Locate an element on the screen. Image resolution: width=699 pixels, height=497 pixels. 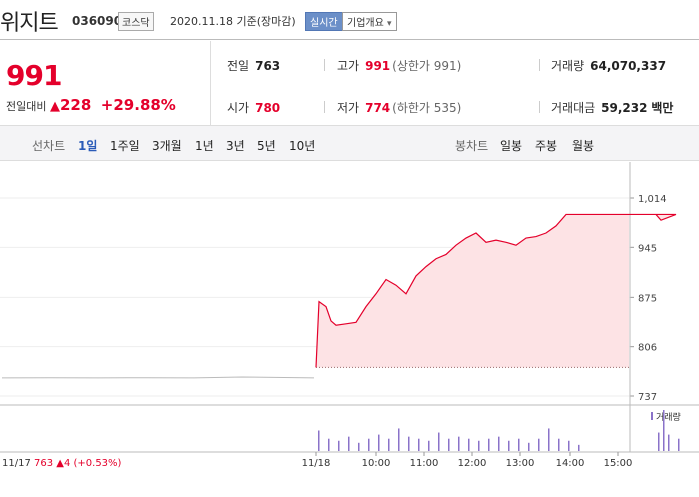
candle-weekly: 주봉 is located at coordinates (546, 146).